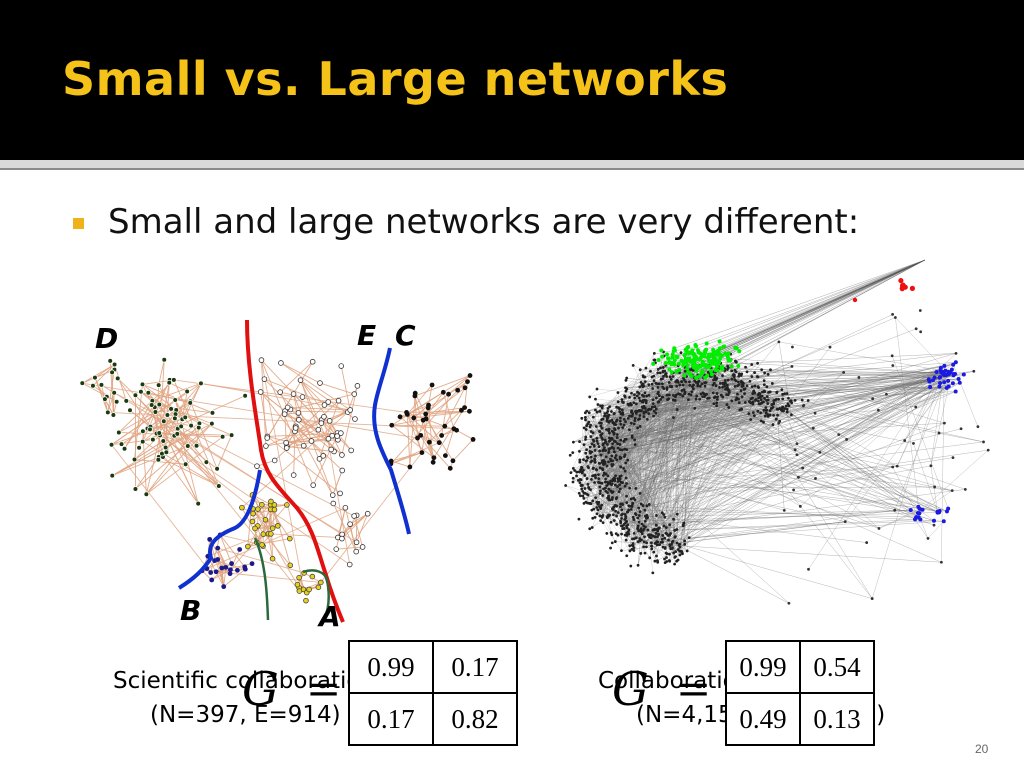  Describe the element at coordinates (763, 719) in the screenshot. I see `right-matrix-cell: 0.49` at that location.